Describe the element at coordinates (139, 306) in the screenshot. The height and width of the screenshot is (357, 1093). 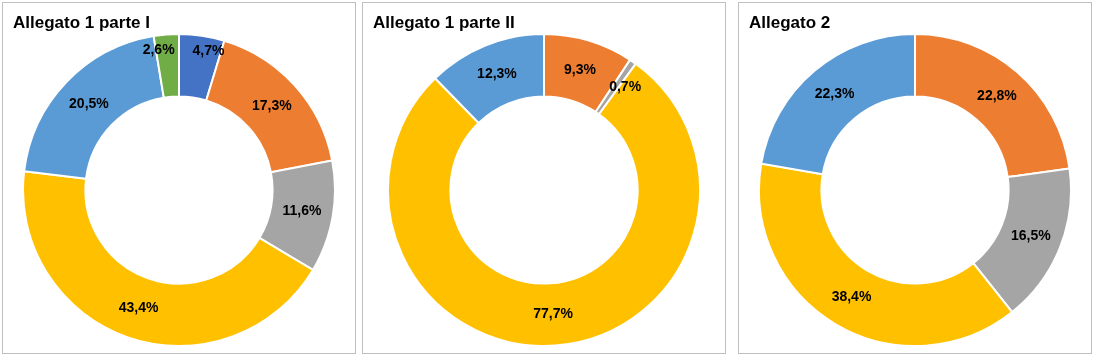
I see `data-label: 43,4%` at that location.